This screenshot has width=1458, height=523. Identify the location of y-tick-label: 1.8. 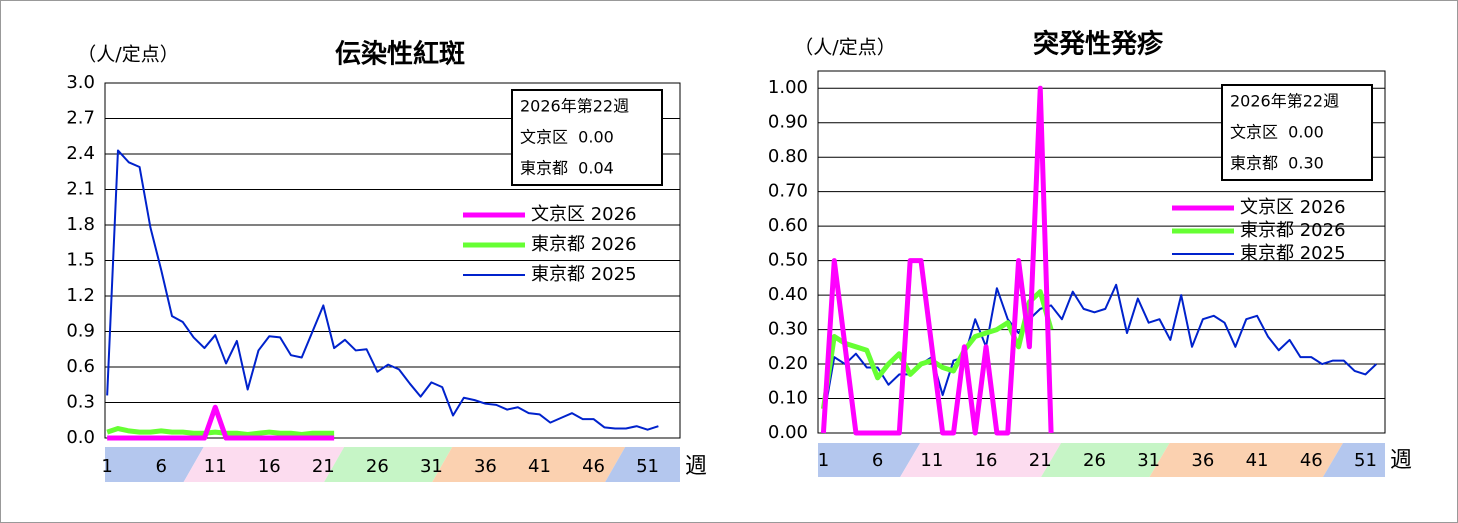
(80, 224).